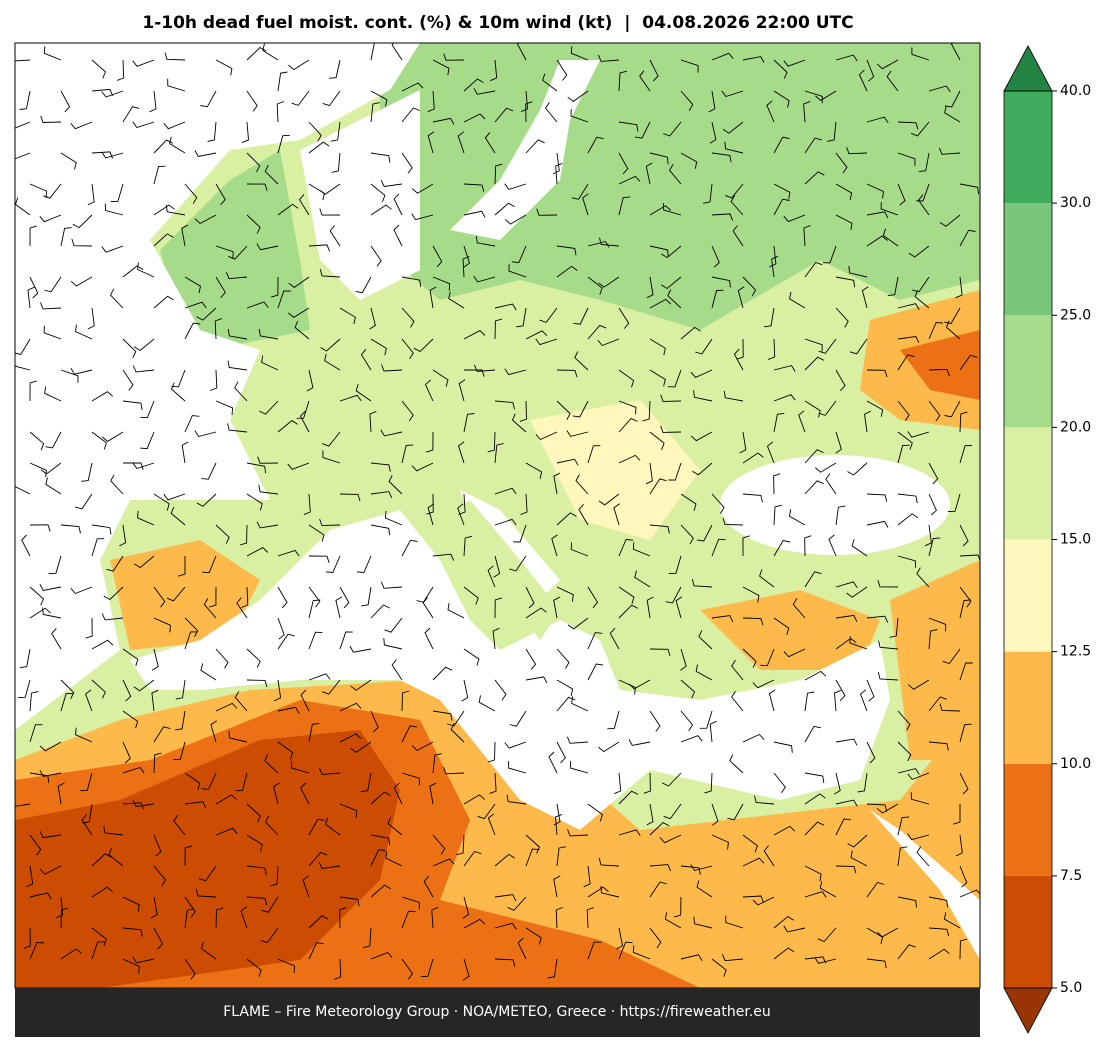 The width and height of the screenshot is (1119, 1052). I want to click on colorbar-tick-label: 30.0, so click(1075, 203).